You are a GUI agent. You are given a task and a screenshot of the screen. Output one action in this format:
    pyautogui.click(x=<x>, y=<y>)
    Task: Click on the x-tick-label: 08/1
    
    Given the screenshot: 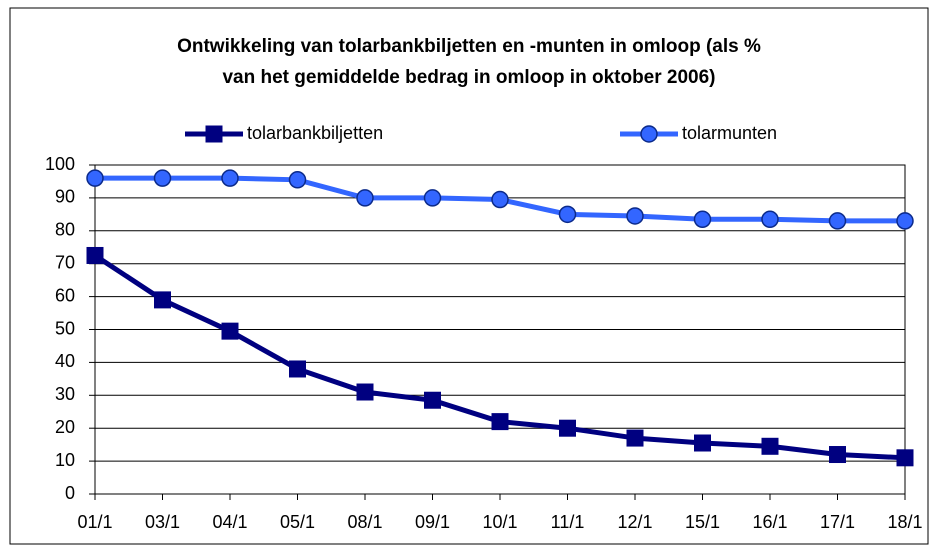 What is the action you would take?
    pyautogui.click(x=364, y=522)
    